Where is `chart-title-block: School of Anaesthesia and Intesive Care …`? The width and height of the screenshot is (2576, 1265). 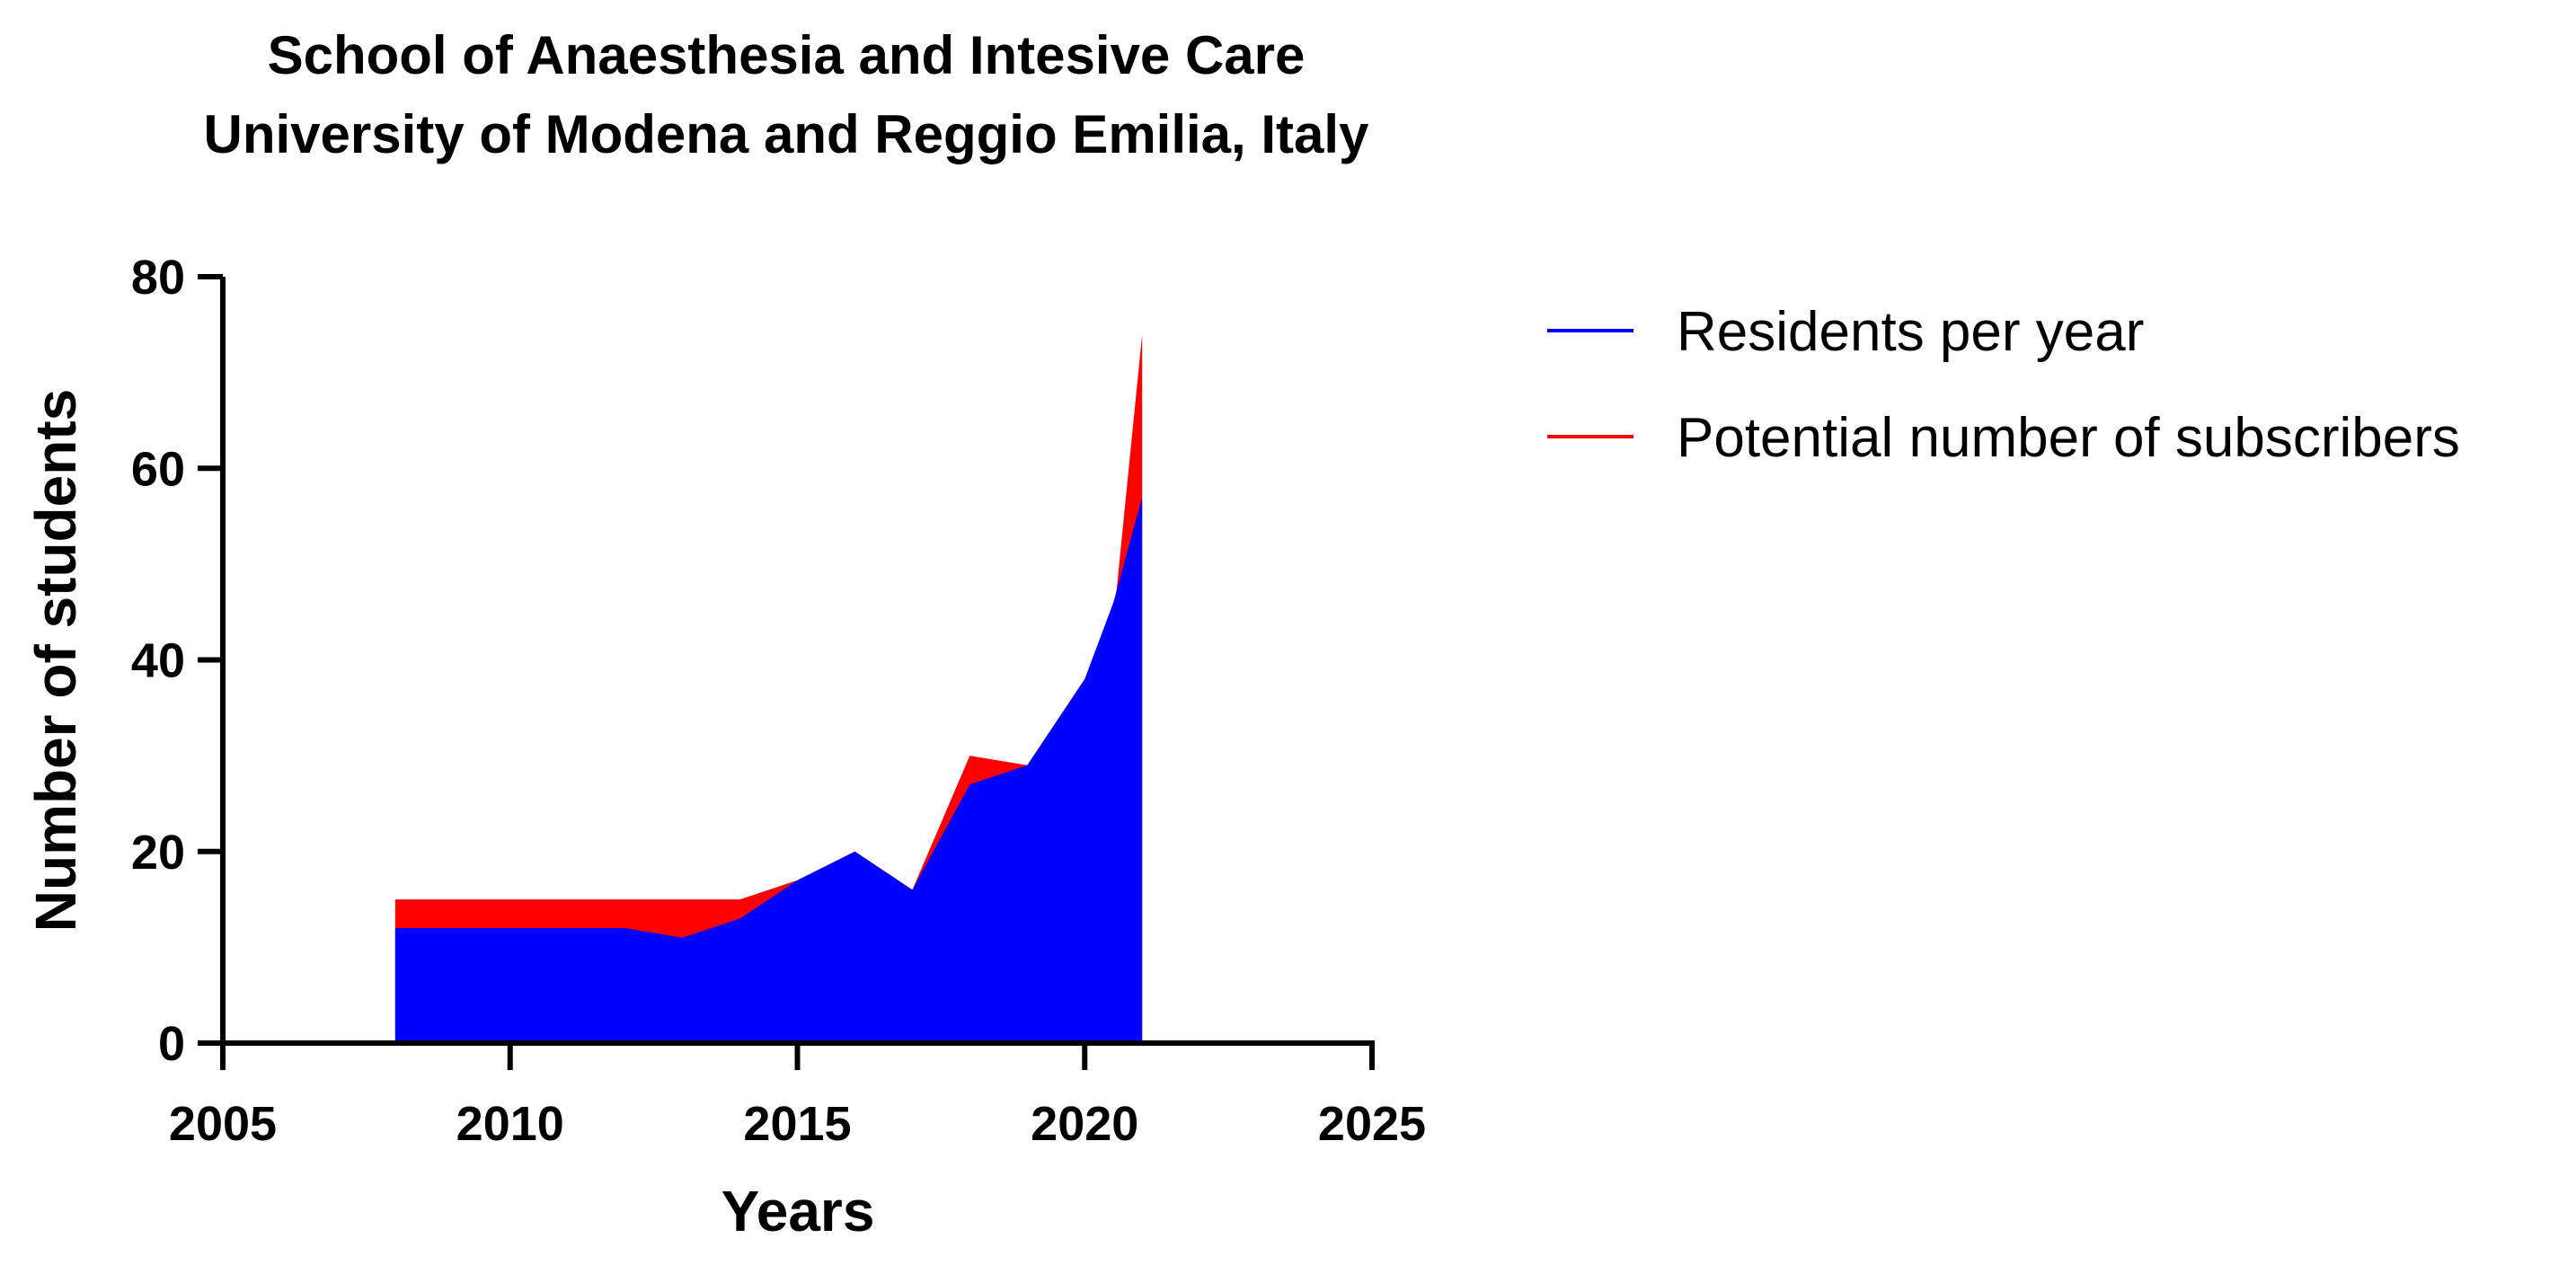 chart-title-block: School of Anaesthesia and Intesive Care … is located at coordinates (787, 94).